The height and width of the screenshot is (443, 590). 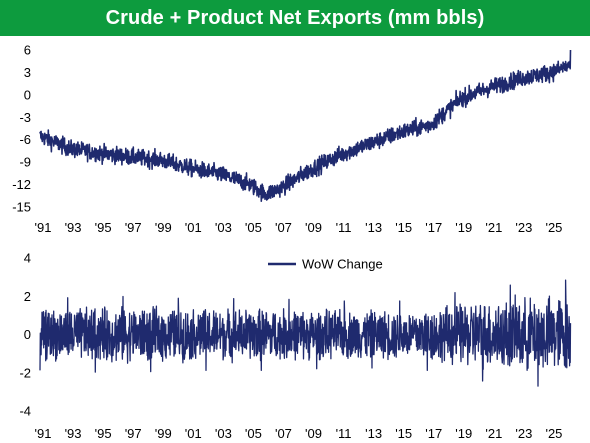 What do you see at coordinates (27, 258) in the screenshot?
I see `y-tick-label: 4` at bounding box center [27, 258].